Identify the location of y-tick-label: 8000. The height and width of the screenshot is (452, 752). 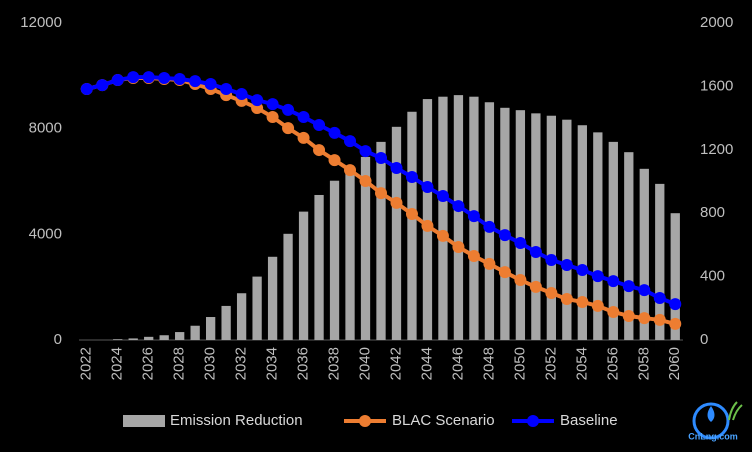
(45, 128).